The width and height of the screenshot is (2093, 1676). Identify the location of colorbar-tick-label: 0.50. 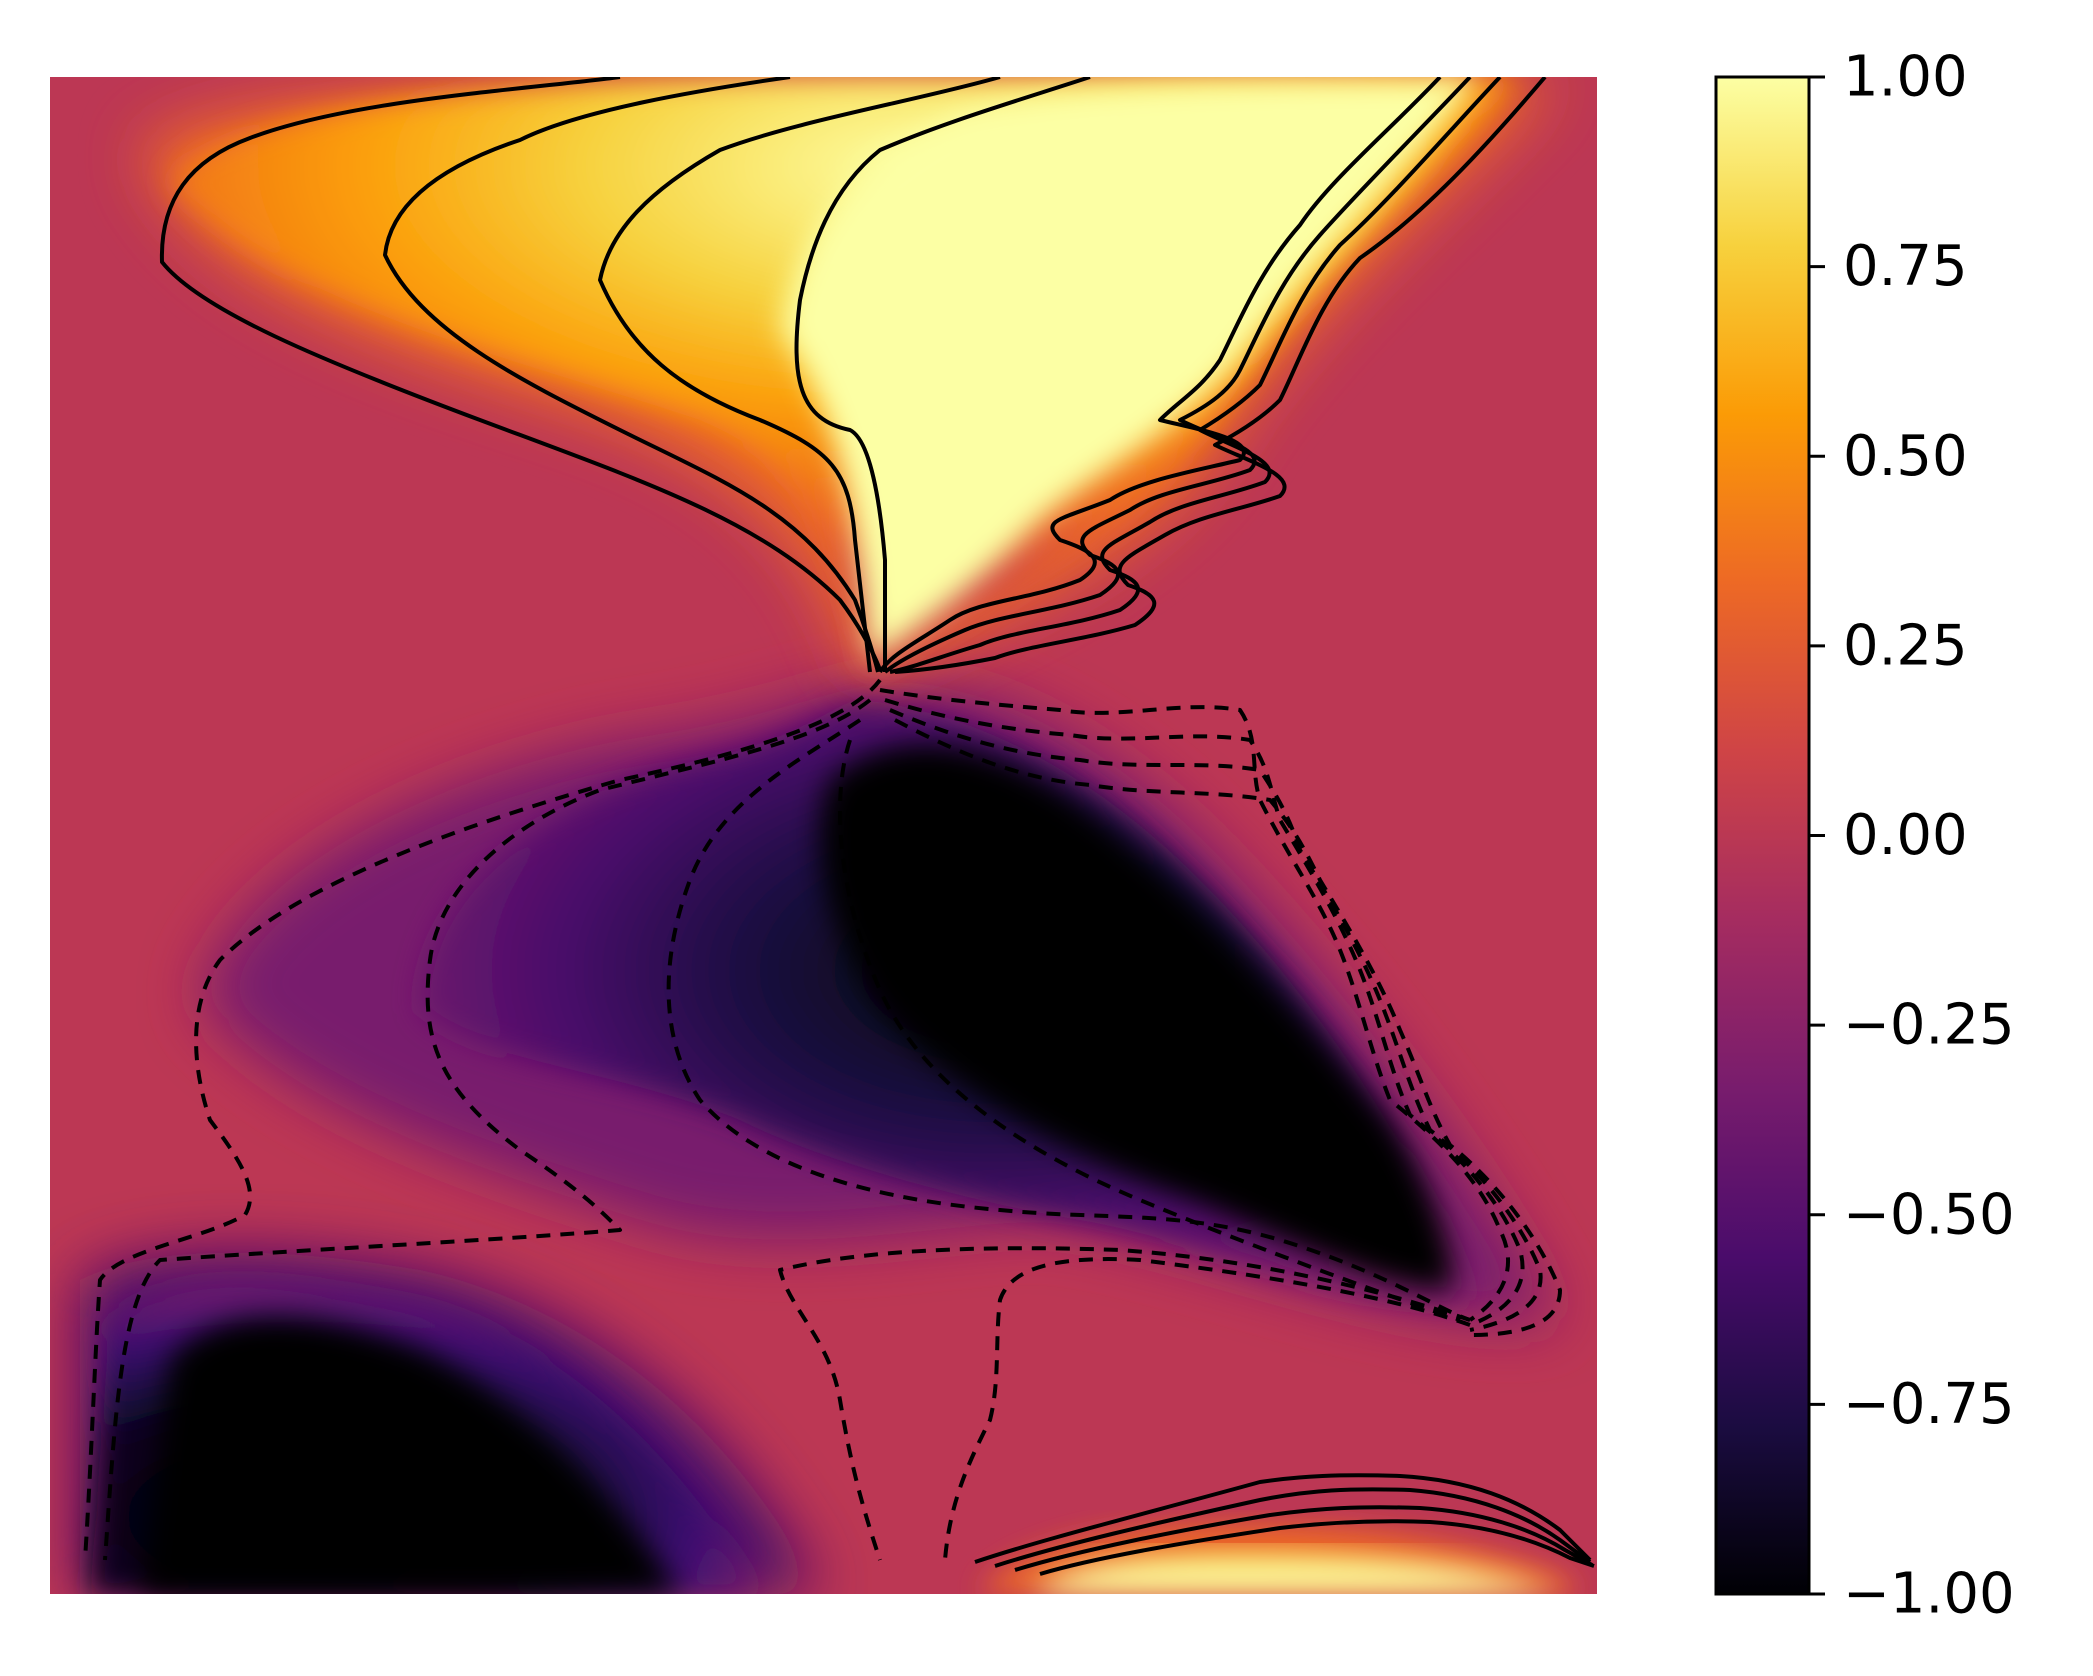
(1905, 456).